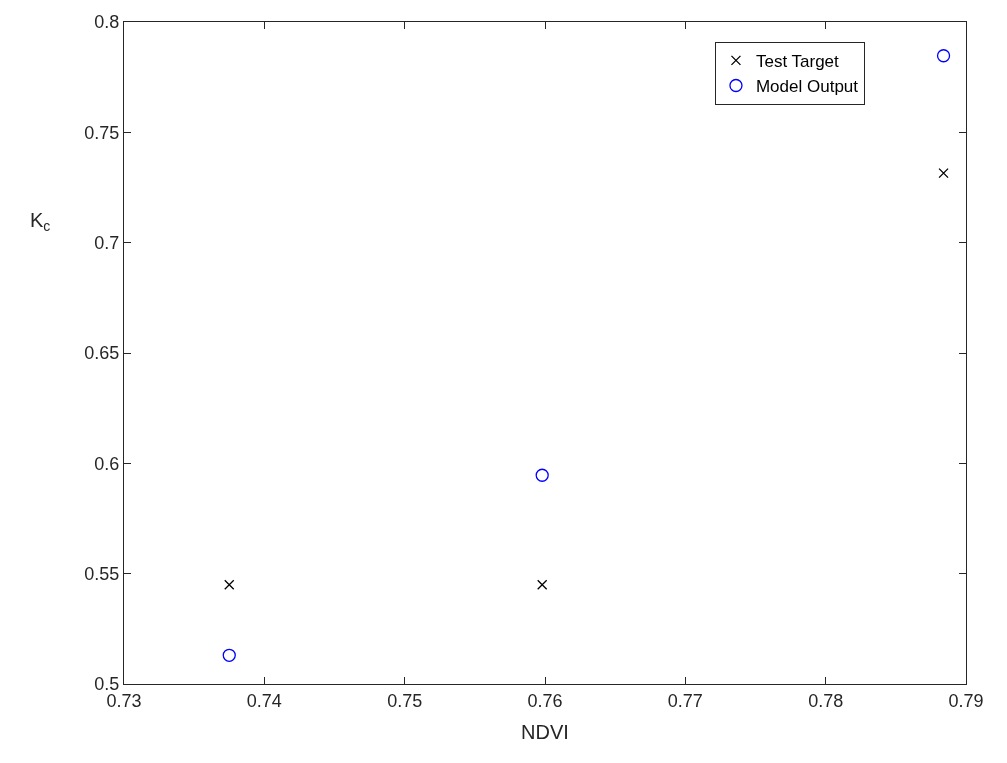 The width and height of the screenshot is (1007, 763). Describe the element at coordinates (107, 22) in the screenshot. I see `y-tick-label: 0.8` at that location.